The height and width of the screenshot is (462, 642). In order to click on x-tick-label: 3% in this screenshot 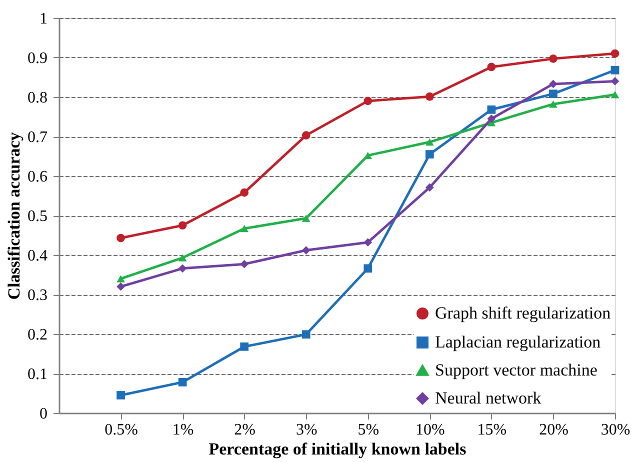, I will do `click(307, 430)`.